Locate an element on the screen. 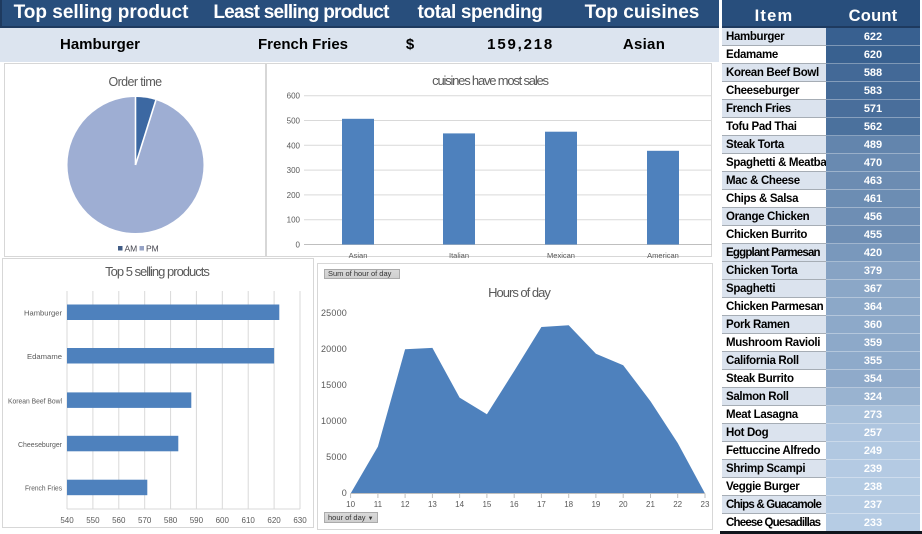 Image resolution: width=922 pixels, height=534 pixels. svg-text: 400 is located at coordinates (294, 145).